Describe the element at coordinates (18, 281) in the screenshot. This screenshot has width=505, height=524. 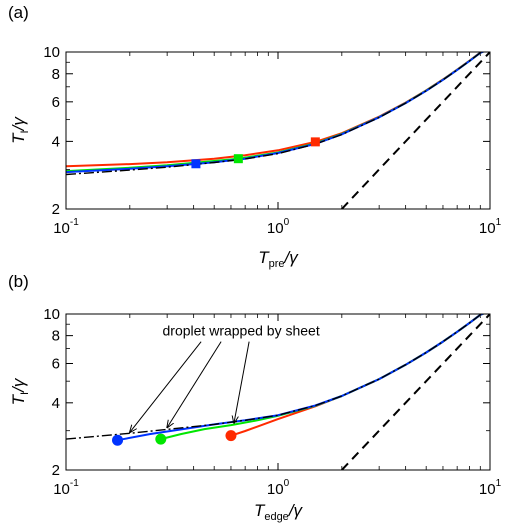
I see `panel-label: (b)` at that location.